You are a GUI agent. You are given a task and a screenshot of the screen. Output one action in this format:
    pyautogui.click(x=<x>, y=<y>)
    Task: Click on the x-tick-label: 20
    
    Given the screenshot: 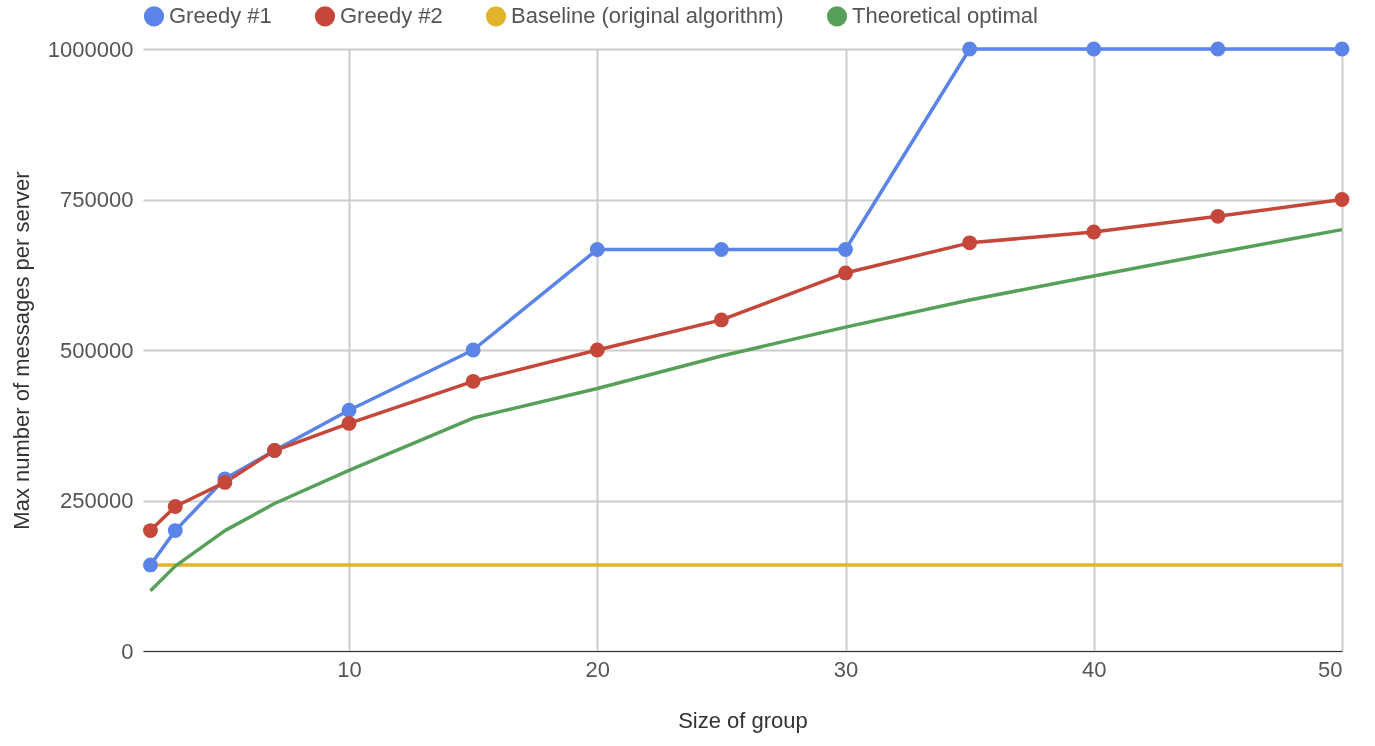 What is the action you would take?
    pyautogui.click(x=598, y=669)
    